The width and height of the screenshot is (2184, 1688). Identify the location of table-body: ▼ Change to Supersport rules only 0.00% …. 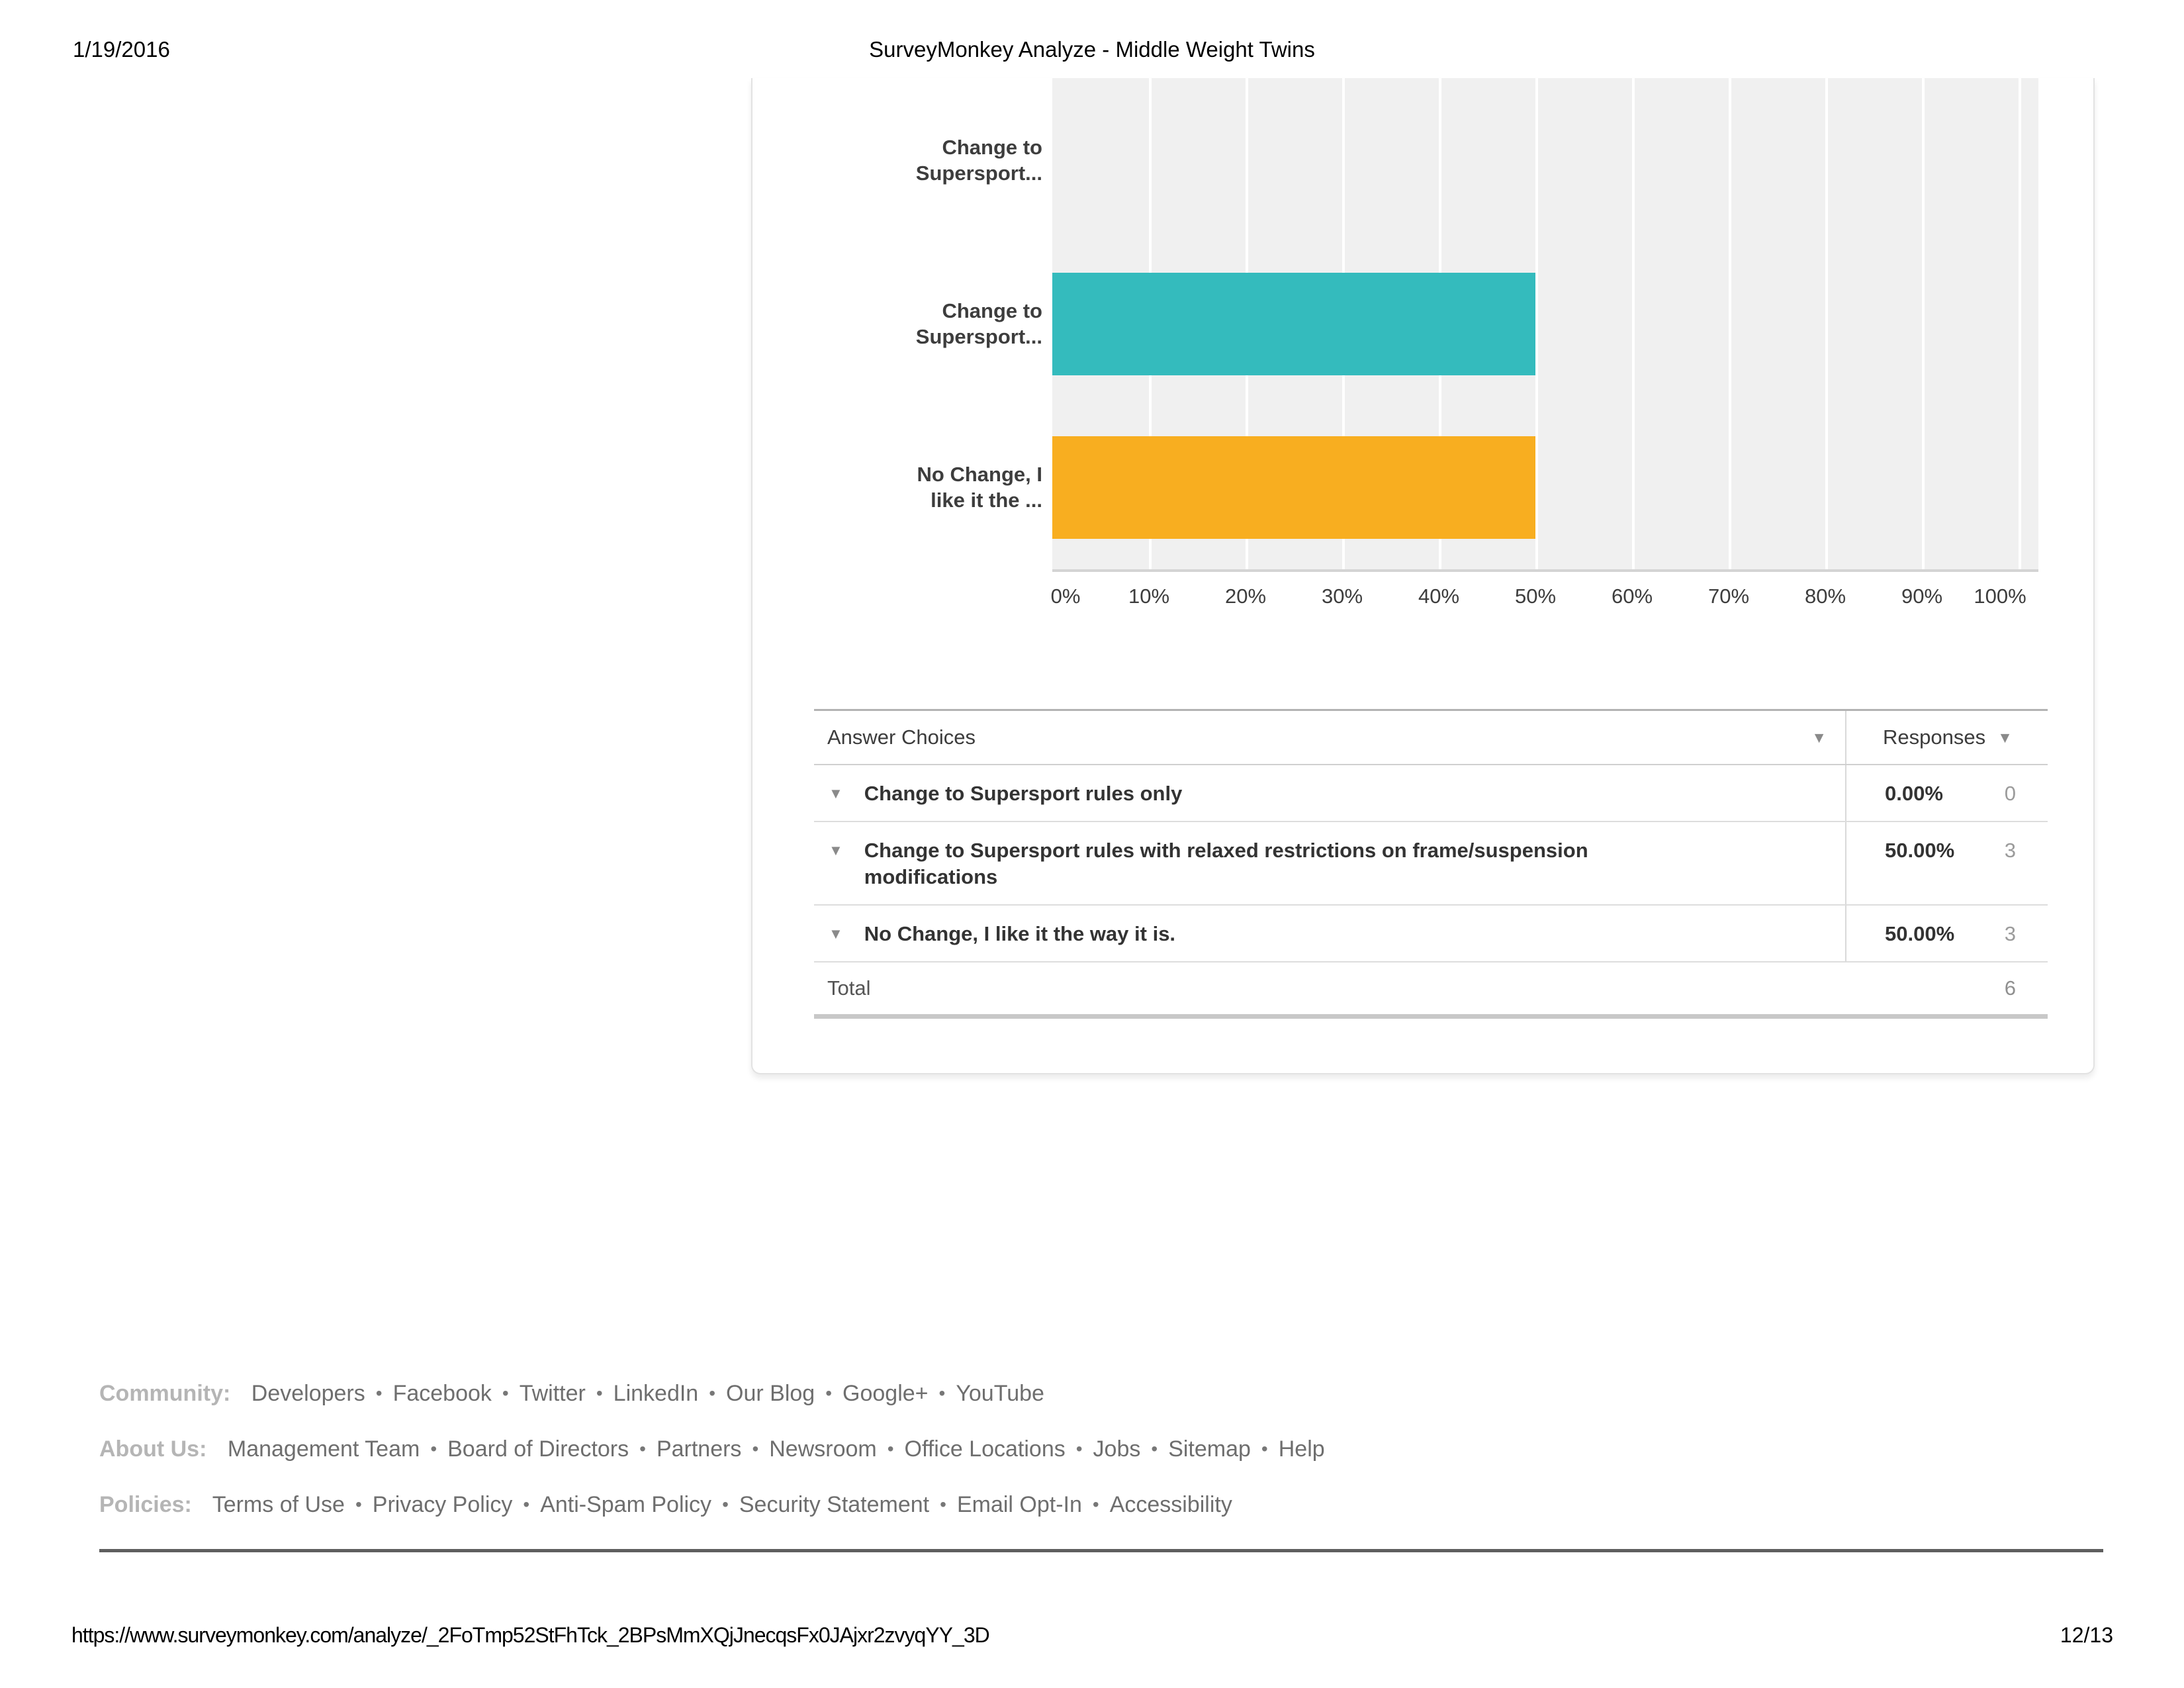
(1431, 863).